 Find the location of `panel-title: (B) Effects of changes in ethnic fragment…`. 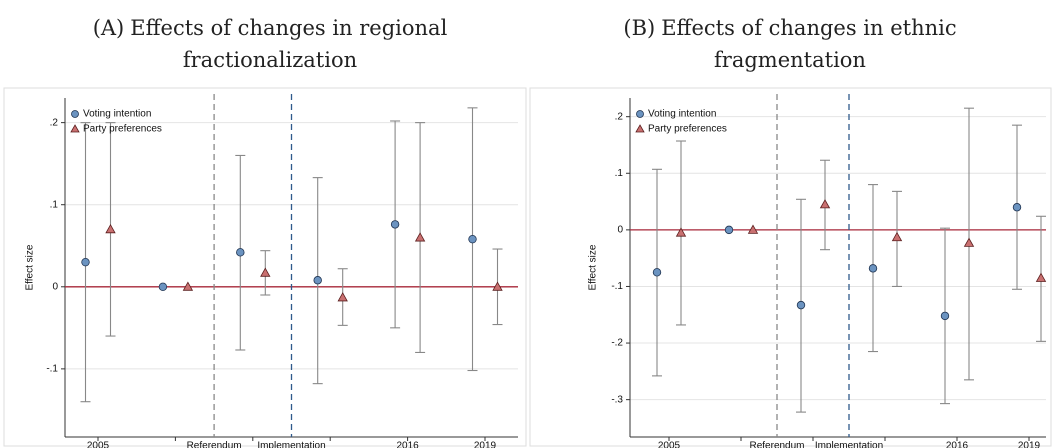

panel-title: (B) Effects of changes in ethnic fragment… is located at coordinates (790, 44).